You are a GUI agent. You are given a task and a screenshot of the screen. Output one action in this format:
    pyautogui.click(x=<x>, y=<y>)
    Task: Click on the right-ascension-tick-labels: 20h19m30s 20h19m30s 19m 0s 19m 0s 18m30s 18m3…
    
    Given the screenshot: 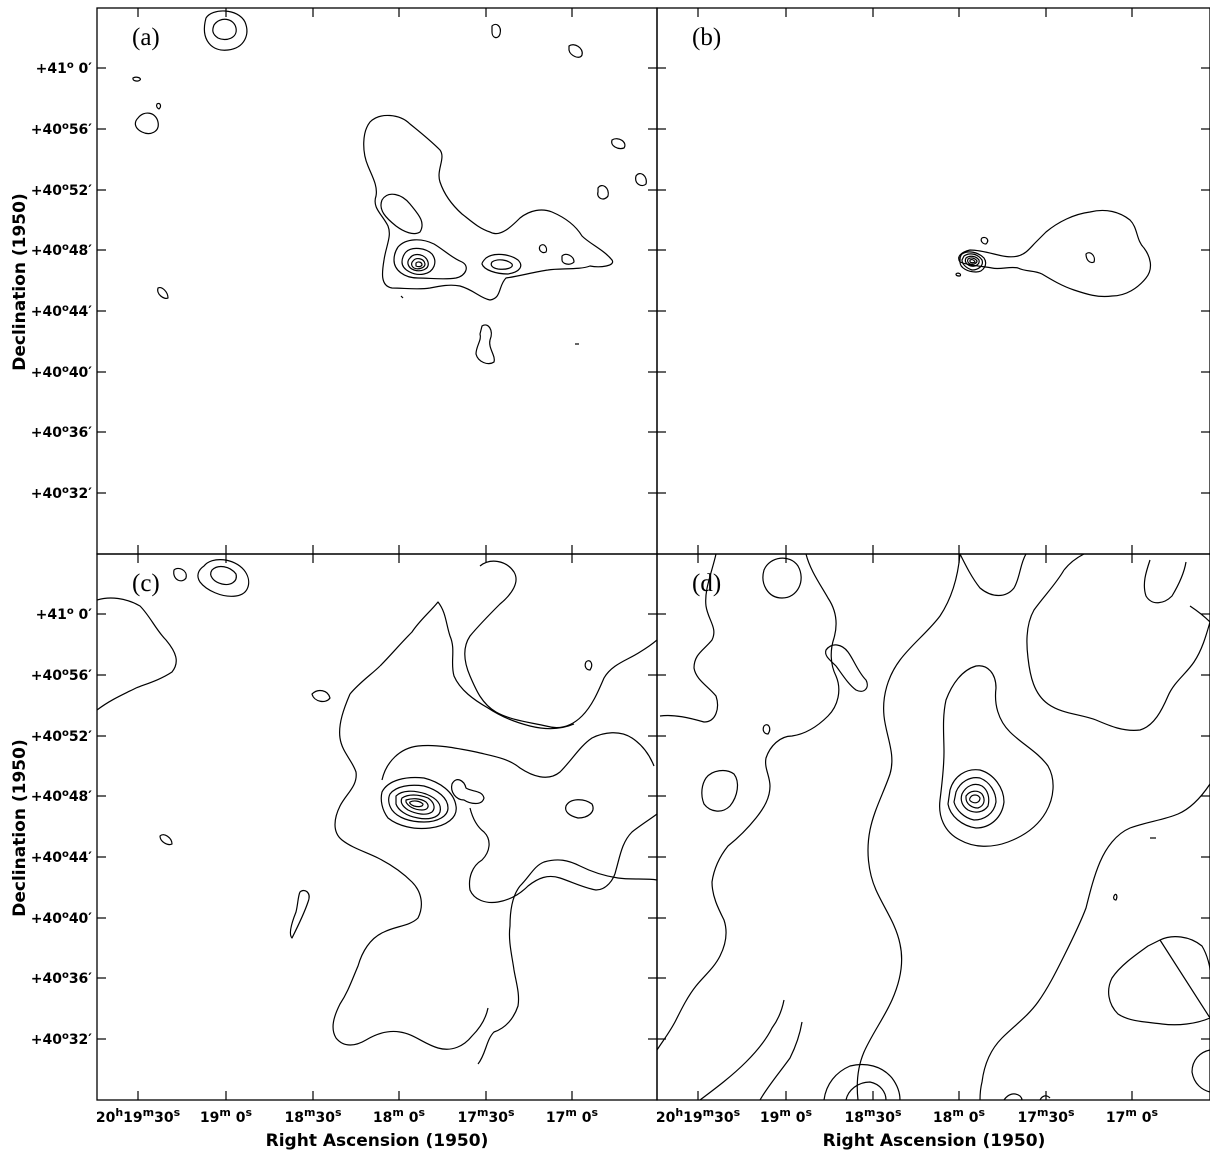 What is the action you would take?
    pyautogui.click(x=627, y=1116)
    